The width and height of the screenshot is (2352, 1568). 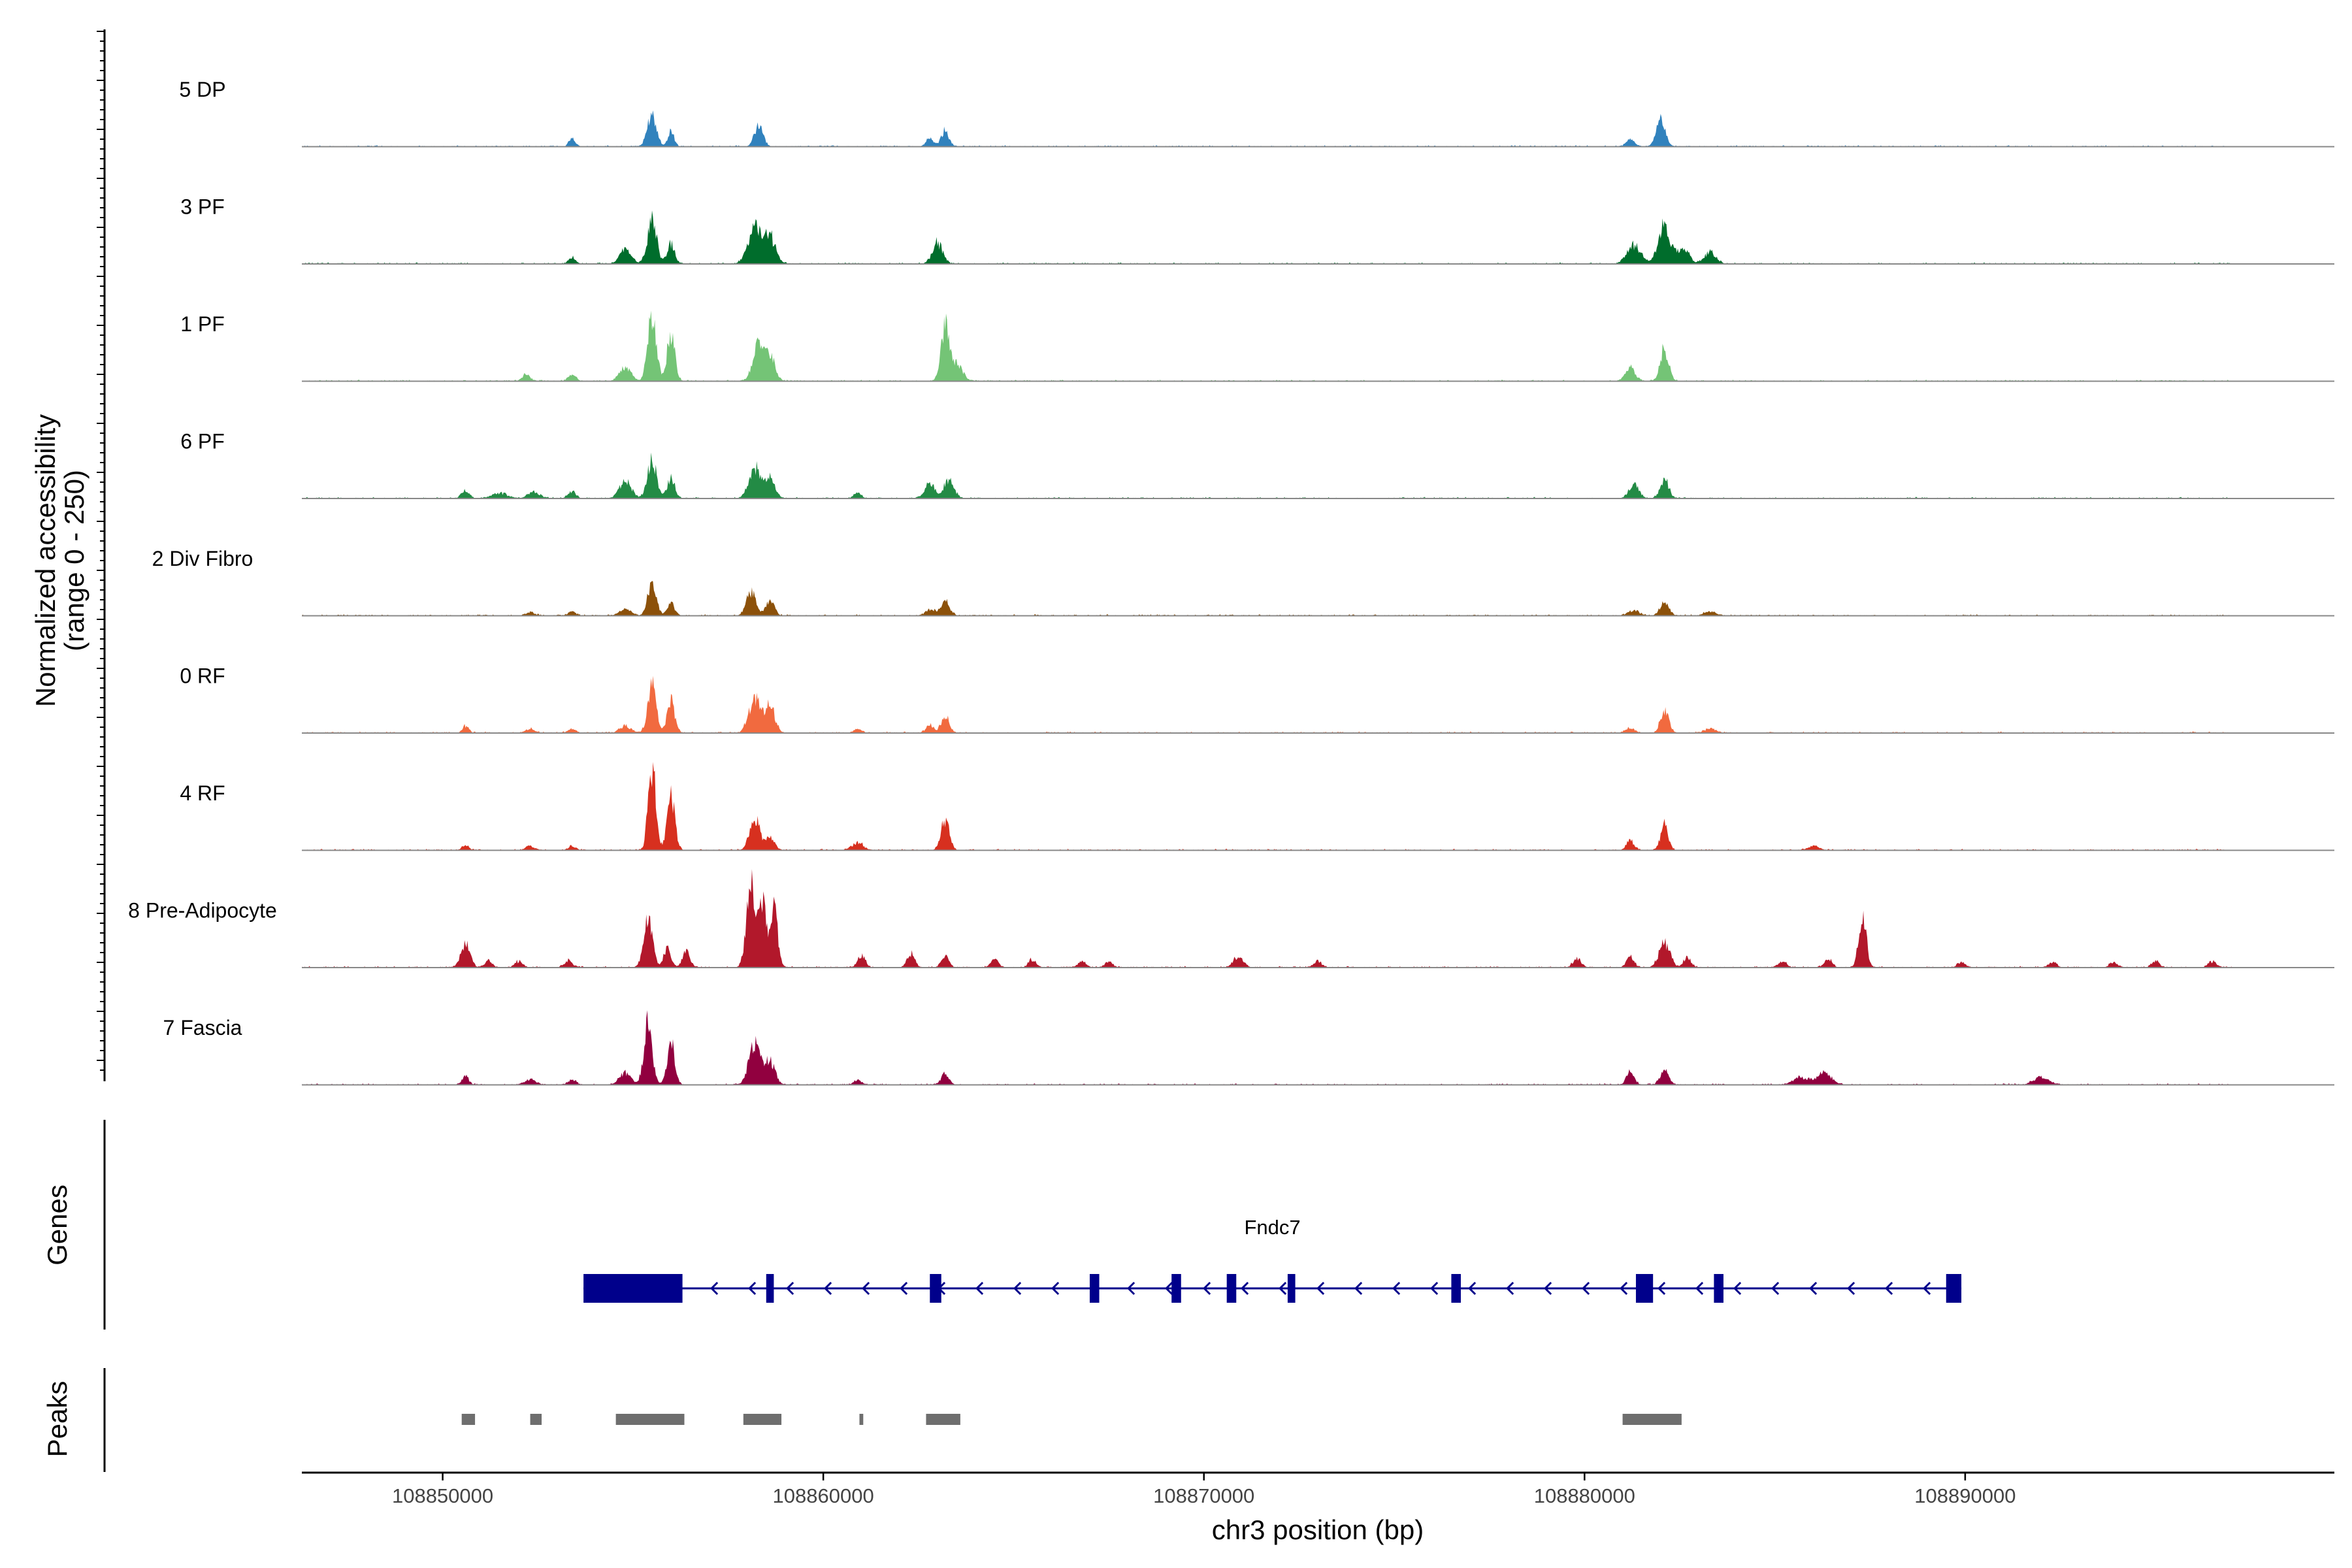 What do you see at coordinates (202, 793) in the screenshot?
I see `track-label: 4 RF` at bounding box center [202, 793].